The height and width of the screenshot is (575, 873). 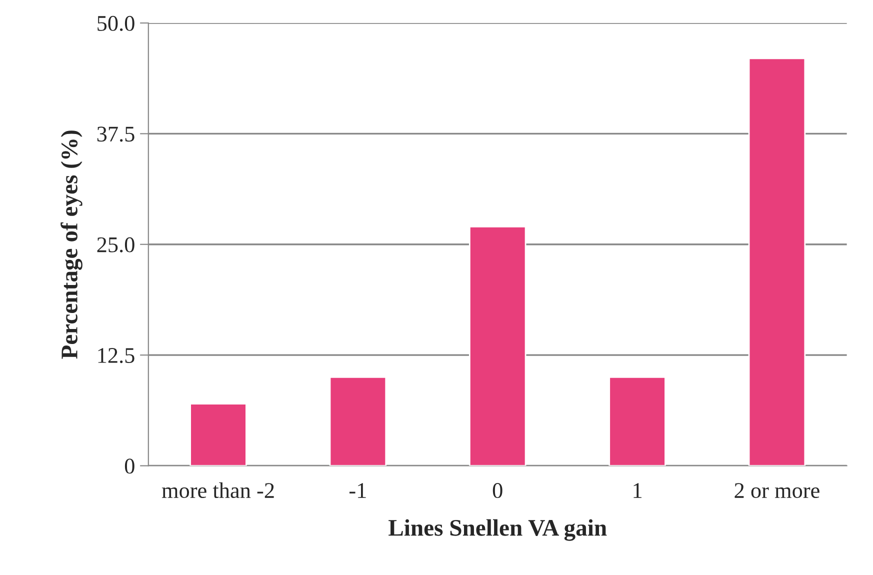 I want to click on y-tick-label: 50.0, so click(x=116, y=24).